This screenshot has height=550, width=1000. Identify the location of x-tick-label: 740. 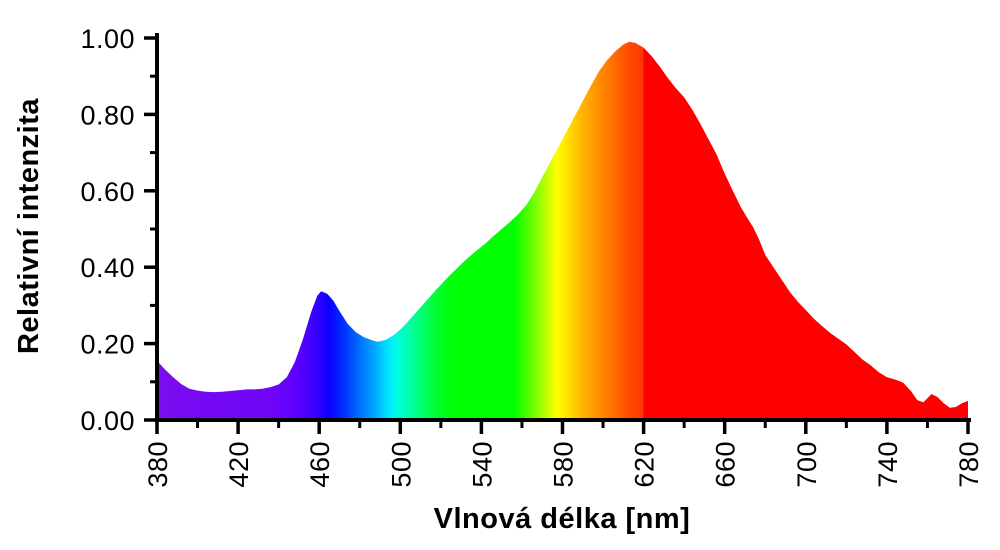
(888, 464).